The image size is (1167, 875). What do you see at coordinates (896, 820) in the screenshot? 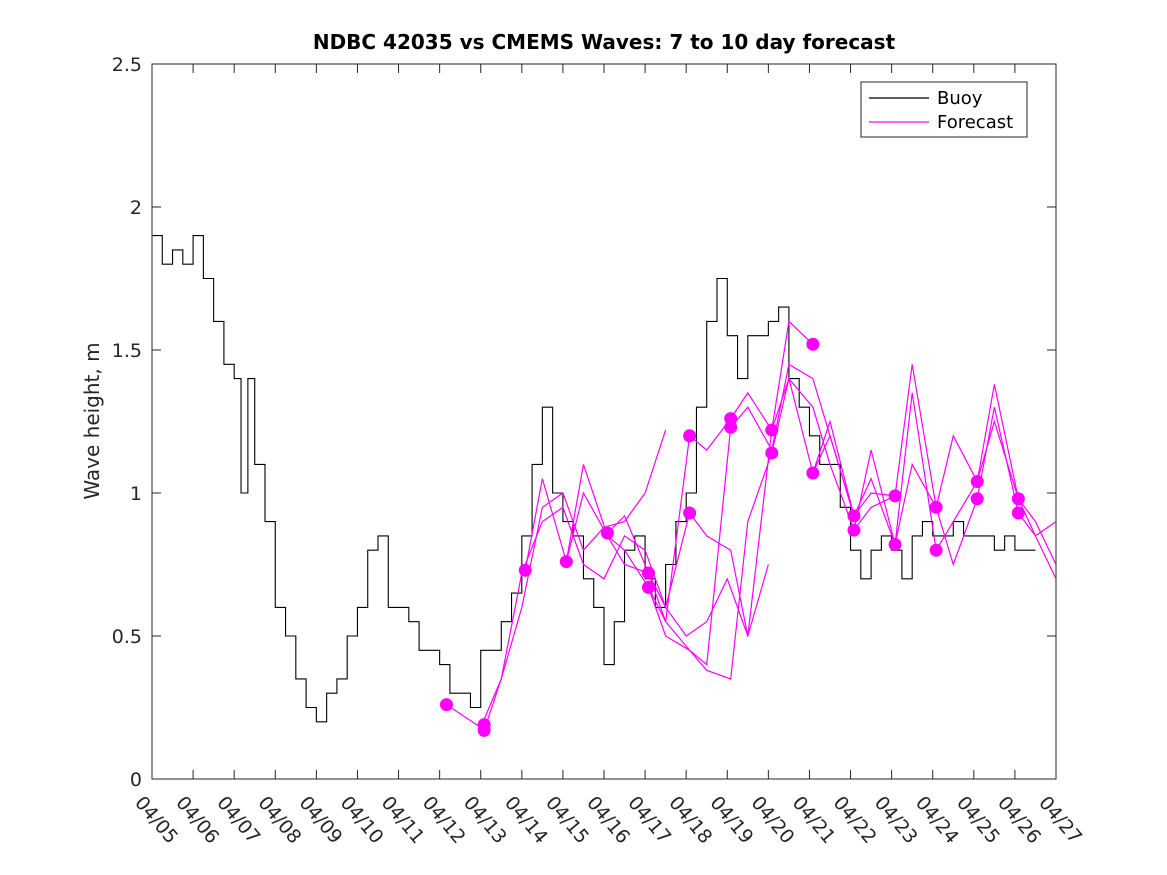
I see `x-tick-label: 04/23` at bounding box center [896, 820].